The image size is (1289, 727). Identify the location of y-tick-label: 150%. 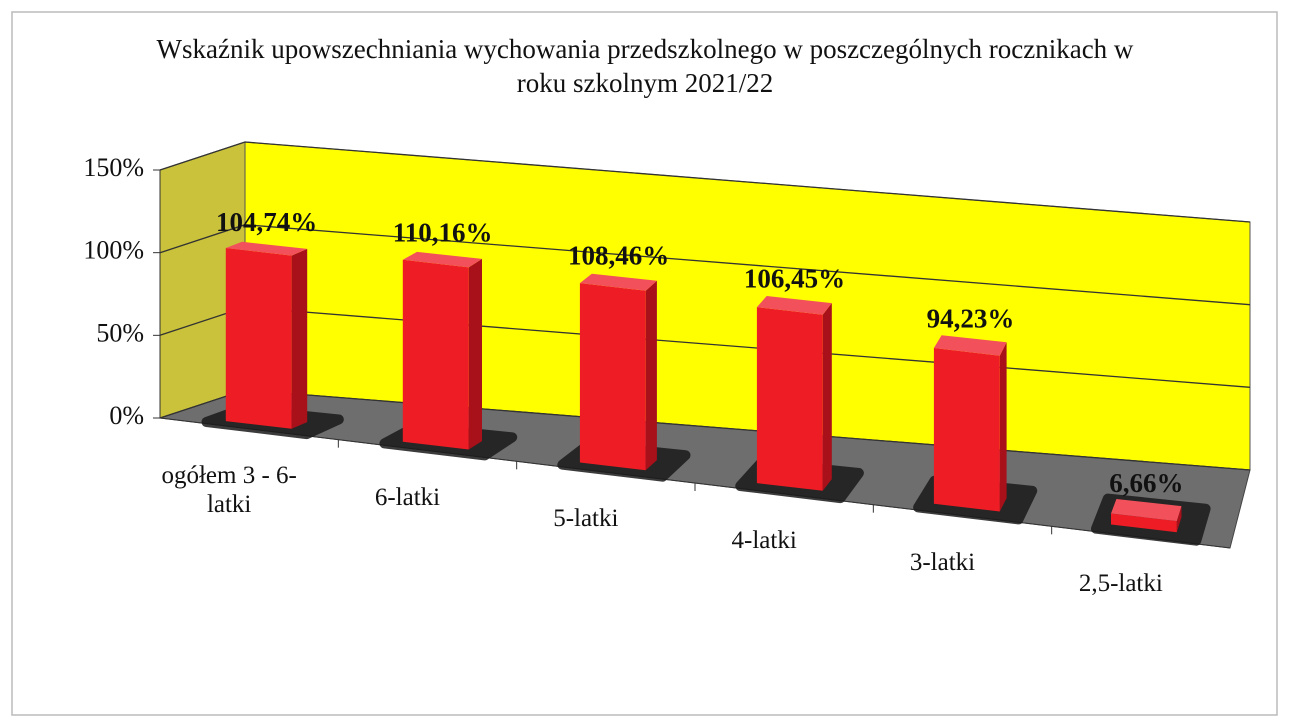
(113, 167).